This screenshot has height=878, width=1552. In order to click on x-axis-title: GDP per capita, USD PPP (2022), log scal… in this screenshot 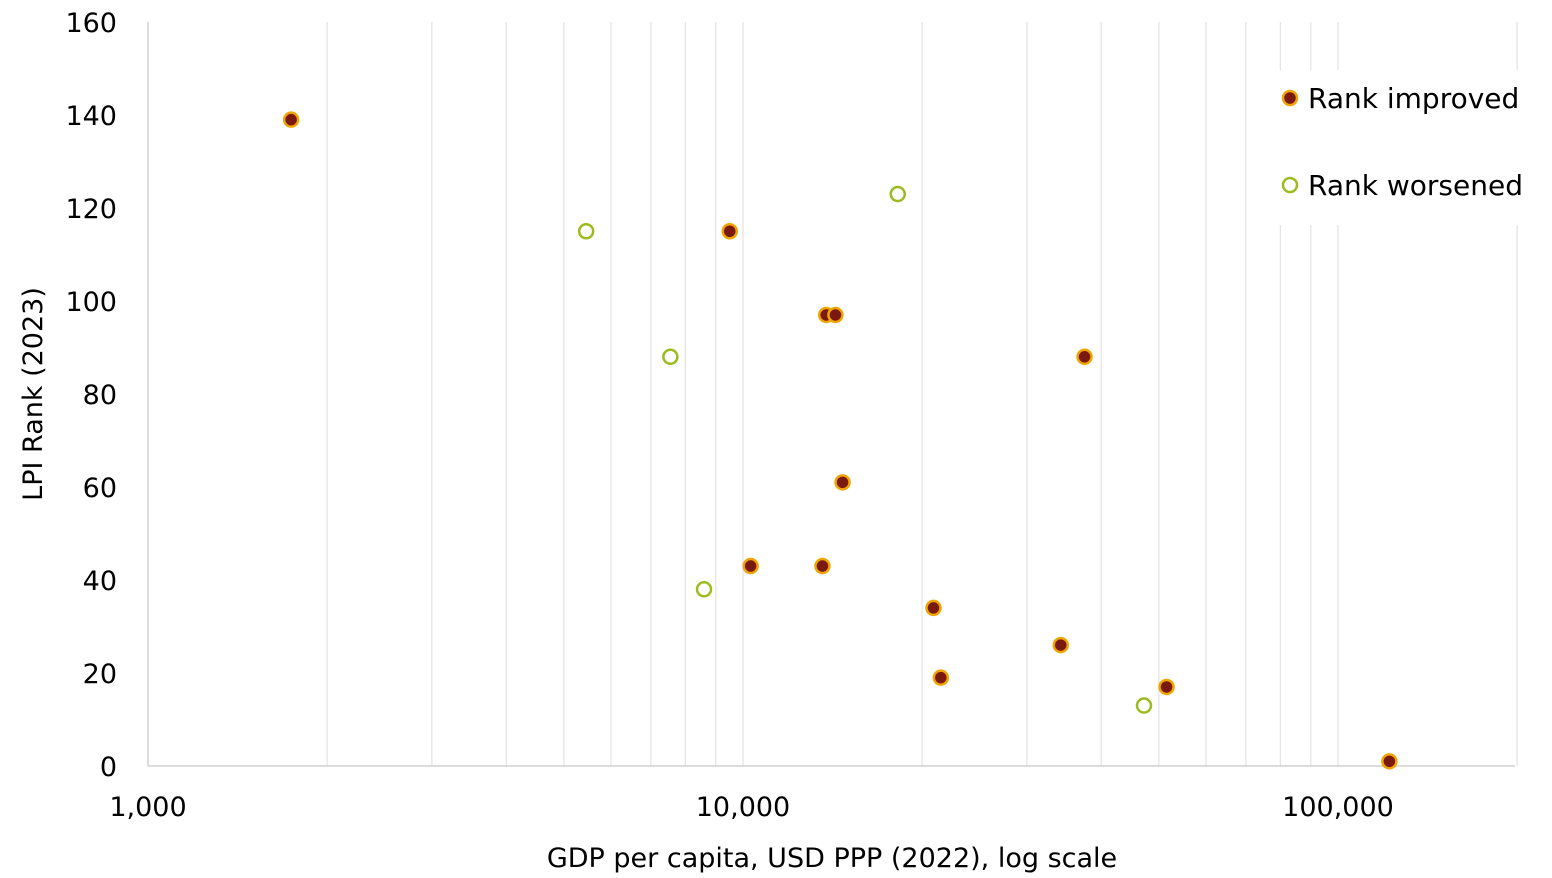, I will do `click(832, 858)`.